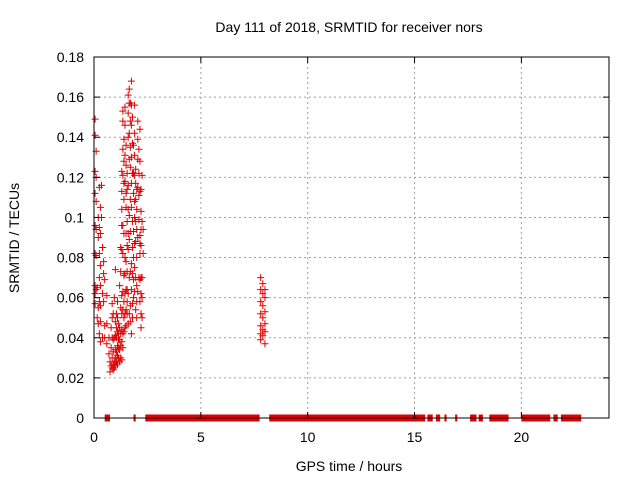  I want to click on y-tick-label: 0.04, so click(70, 338).